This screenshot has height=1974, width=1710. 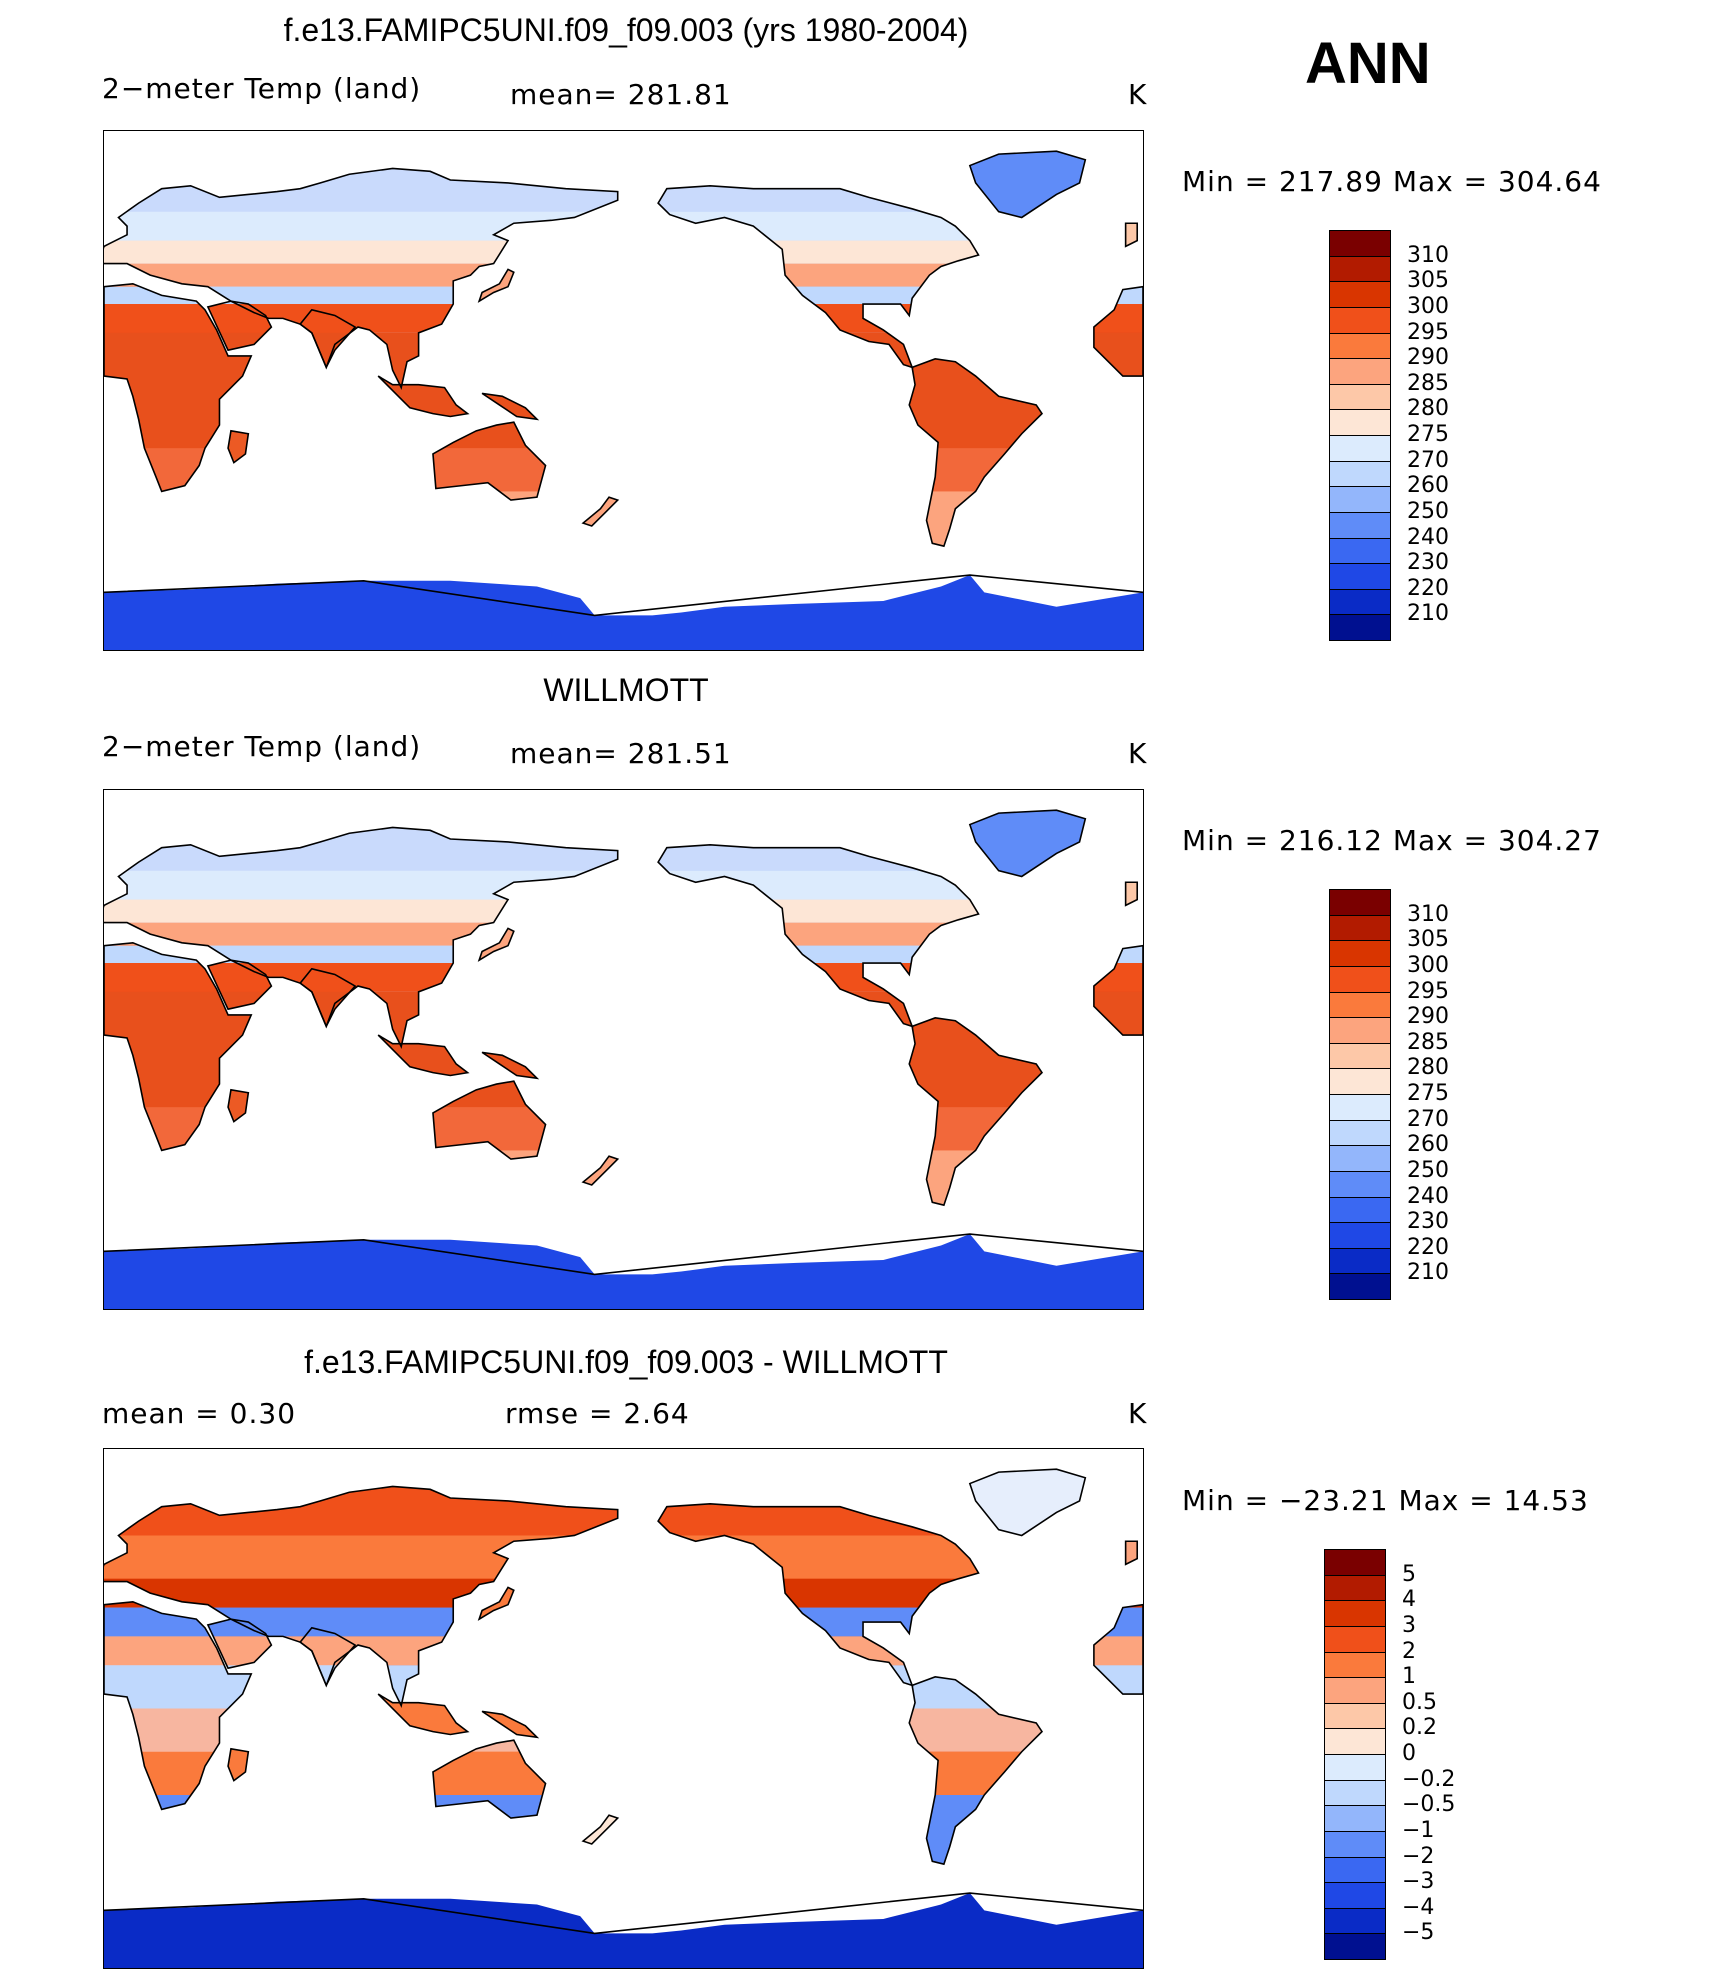 I want to click on colorbar-tick-label: 210, so click(x=1428, y=614).